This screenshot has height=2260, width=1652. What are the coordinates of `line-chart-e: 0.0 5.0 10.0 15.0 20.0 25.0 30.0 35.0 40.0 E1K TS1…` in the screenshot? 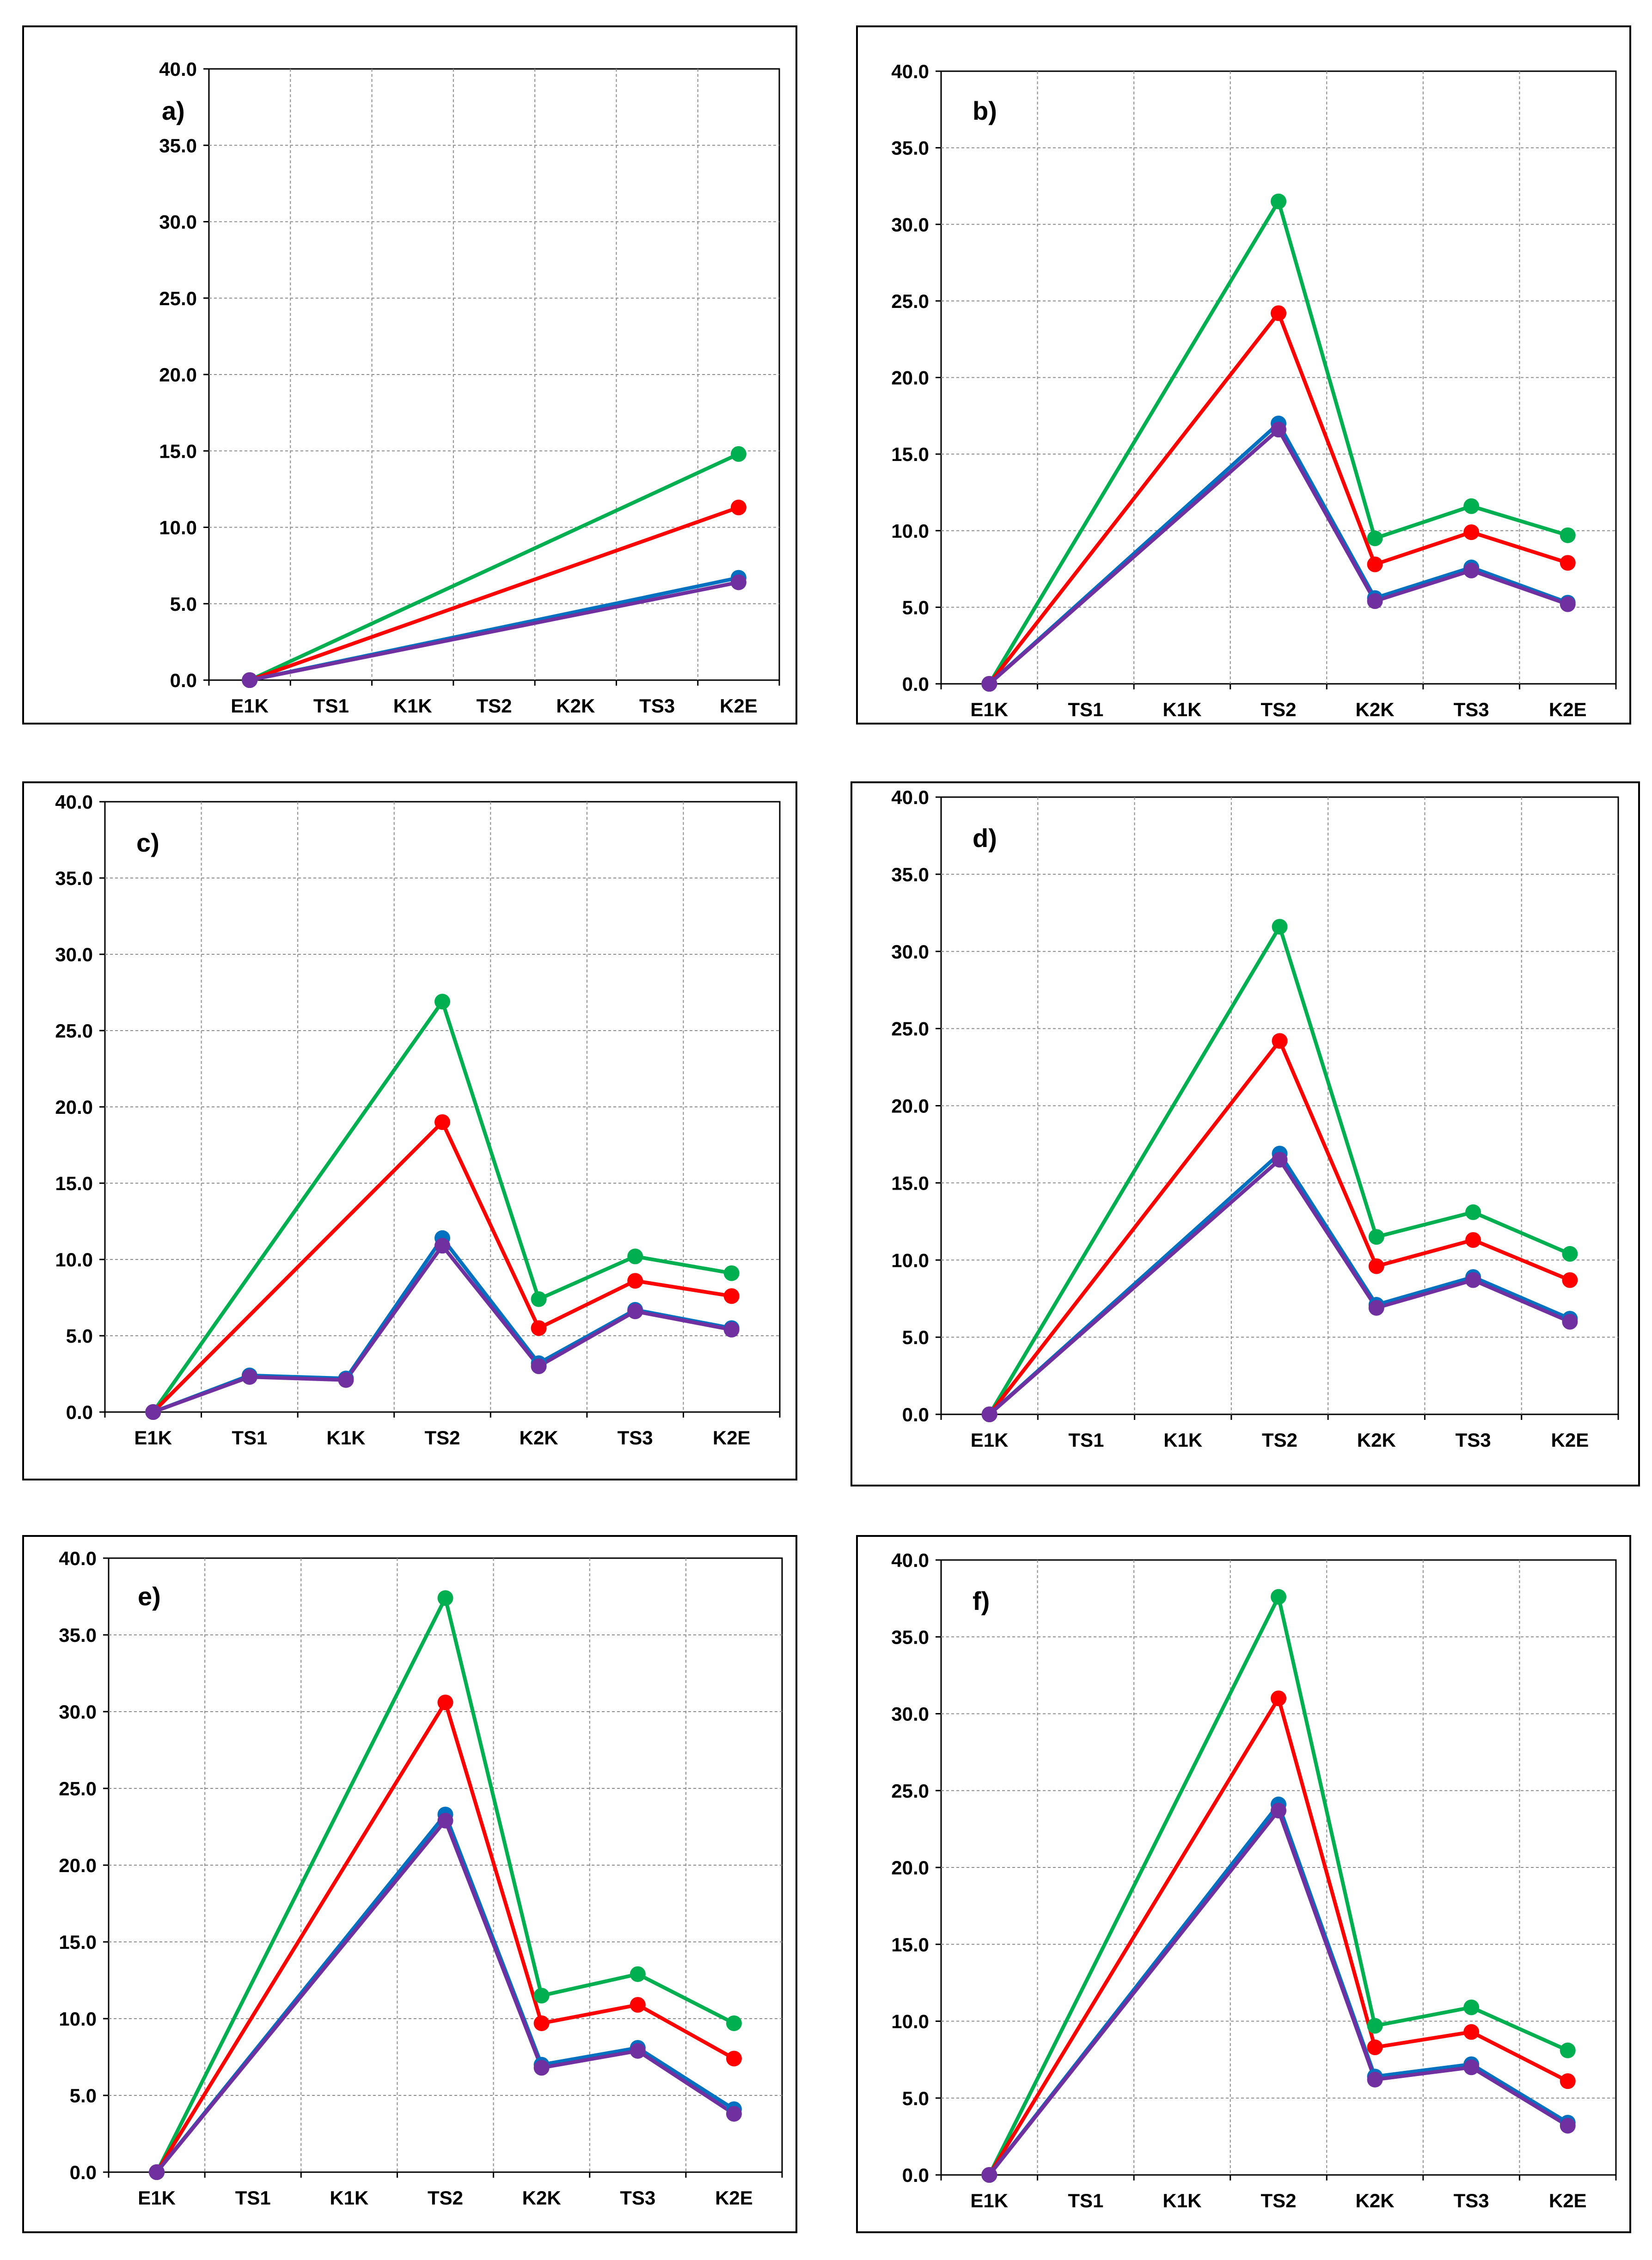 It's located at (421, 1879).